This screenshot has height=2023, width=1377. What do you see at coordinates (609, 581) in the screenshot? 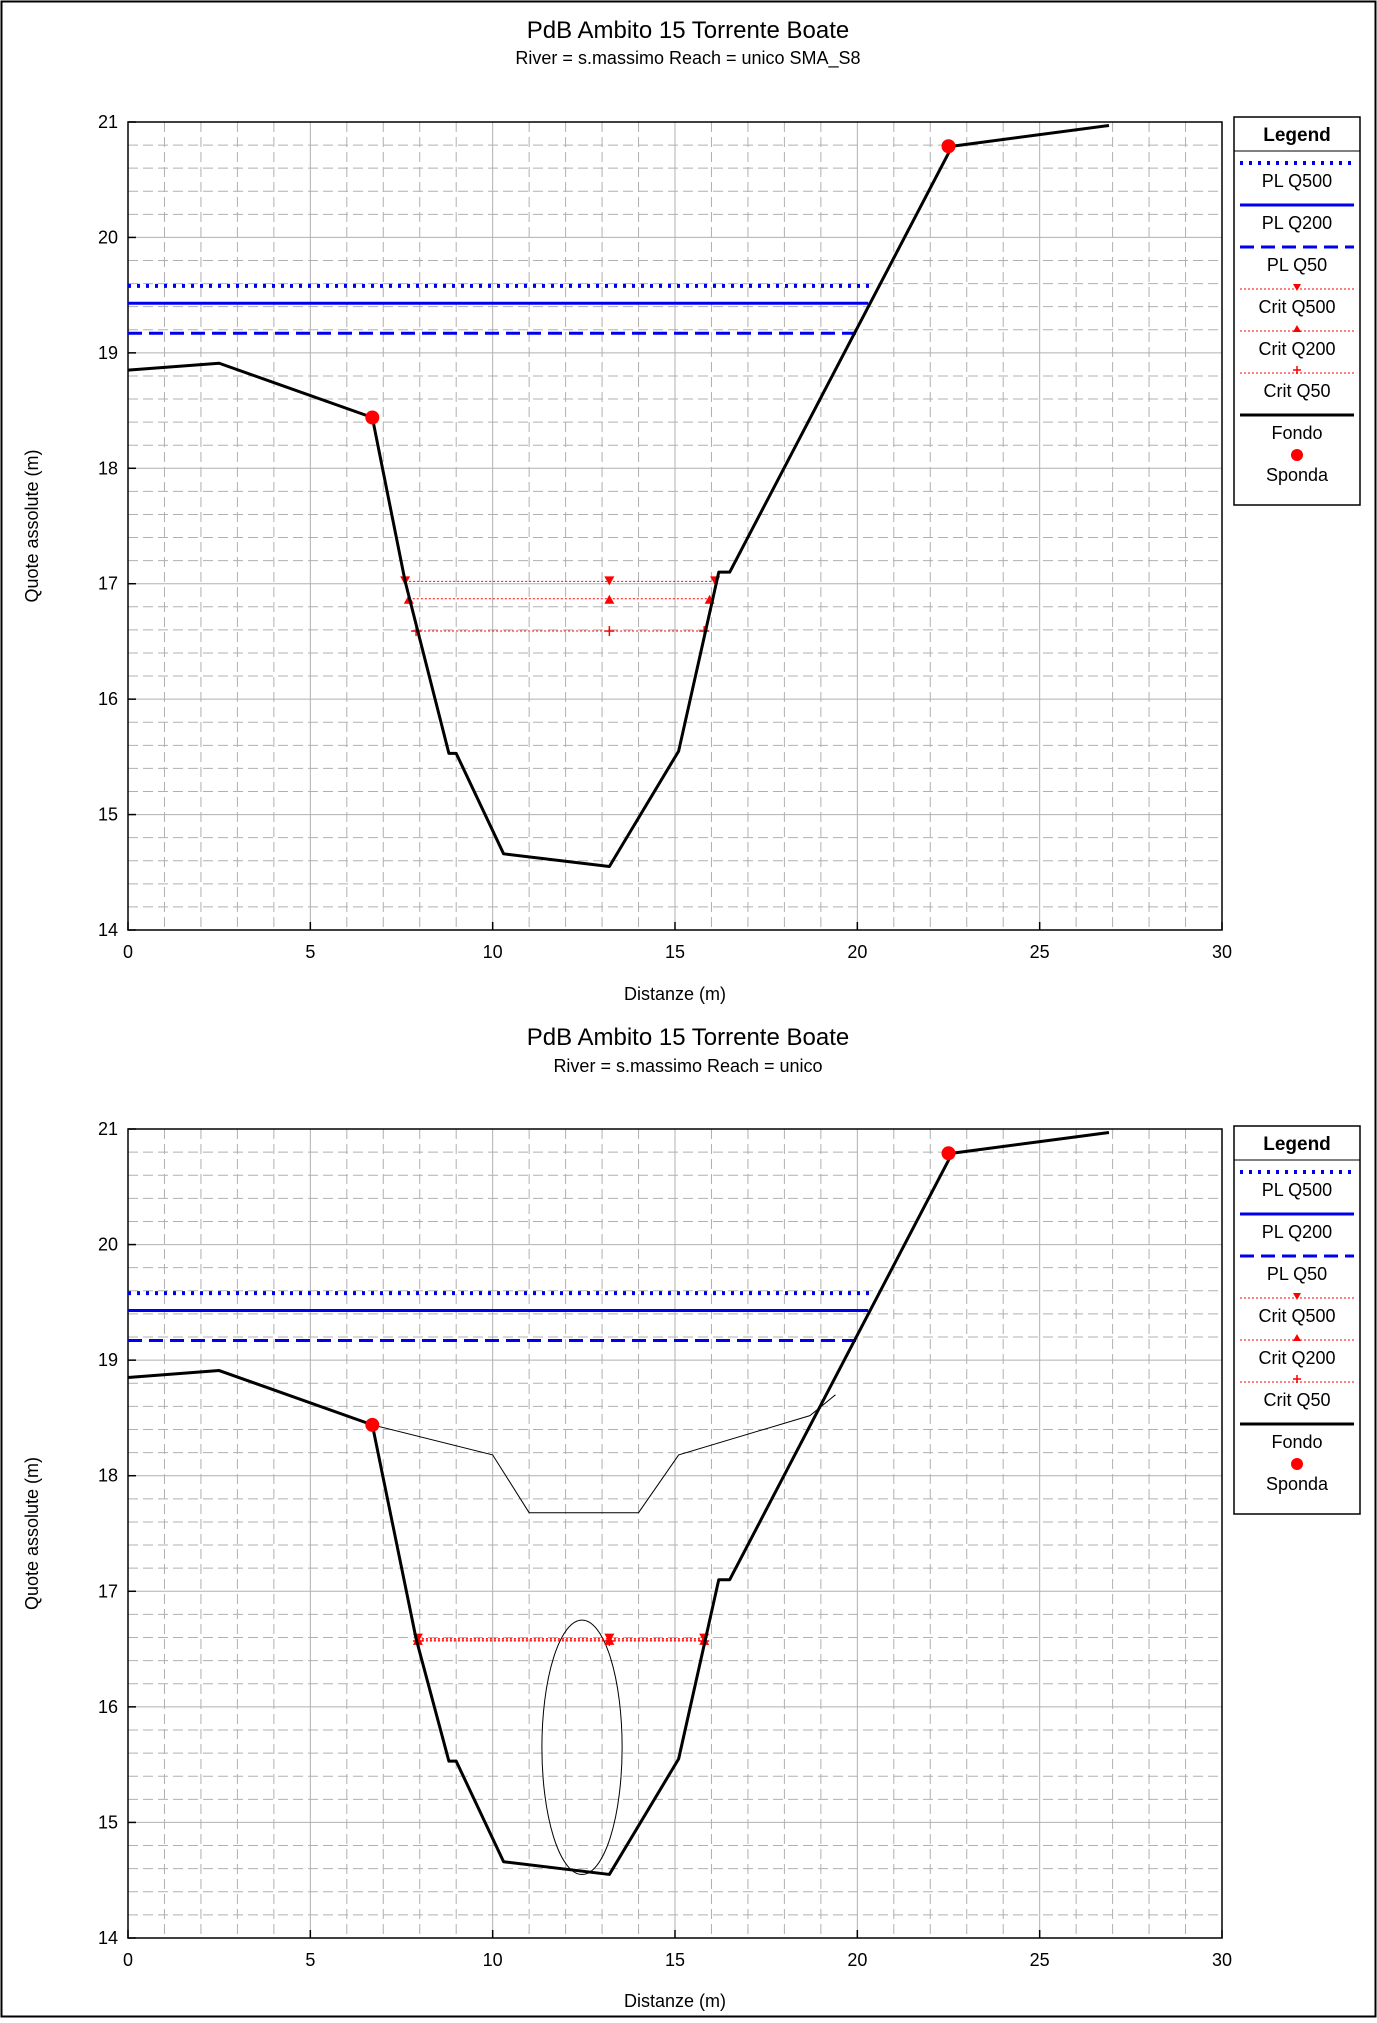
I see `point-crit-q500` at bounding box center [609, 581].